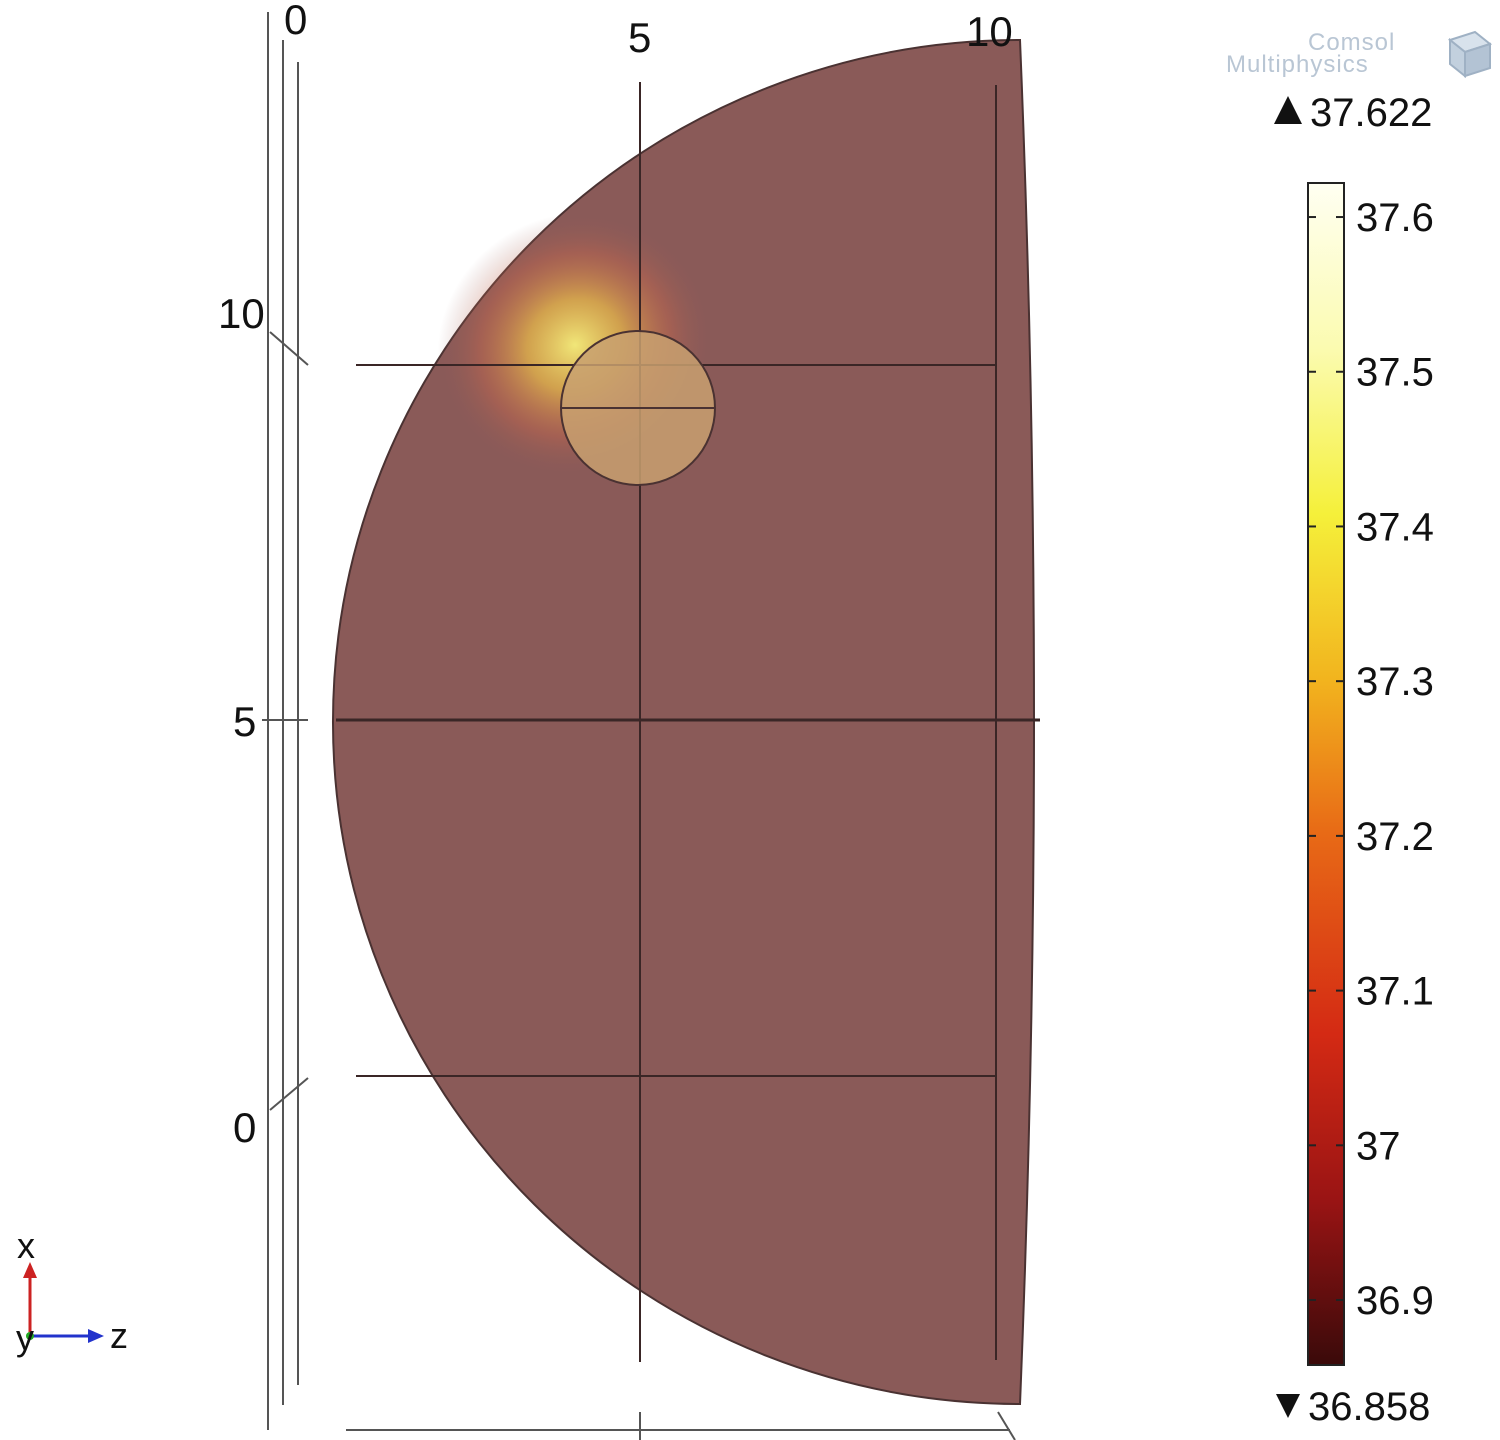  What do you see at coordinates (1297, 64) in the screenshot?
I see `watermark-line2: Multiphysics` at bounding box center [1297, 64].